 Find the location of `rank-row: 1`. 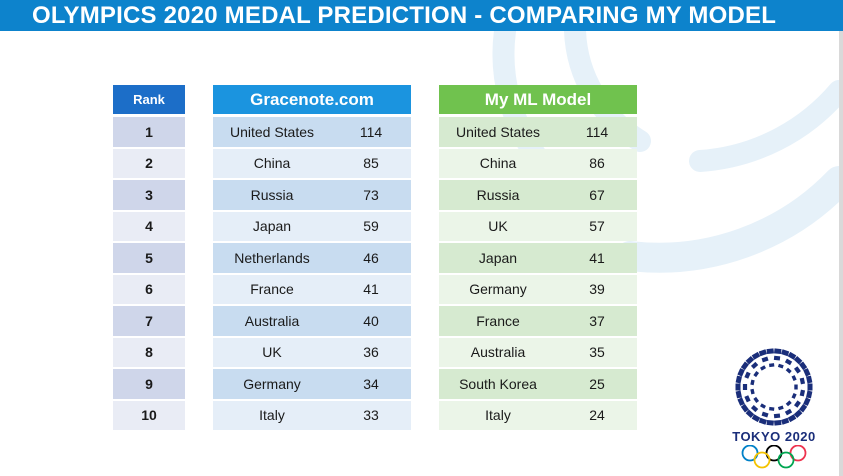

rank-row: 1 is located at coordinates (149, 132).